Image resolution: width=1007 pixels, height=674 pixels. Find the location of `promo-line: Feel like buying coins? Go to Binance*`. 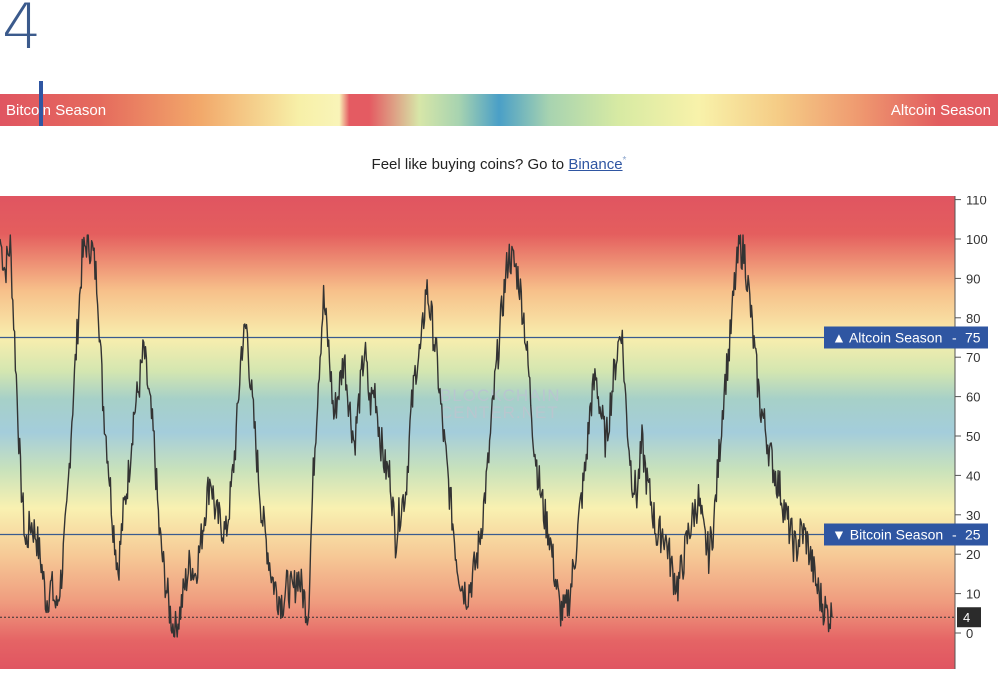

promo-line: Feel like buying coins? Go to Binance* is located at coordinates (499, 164).